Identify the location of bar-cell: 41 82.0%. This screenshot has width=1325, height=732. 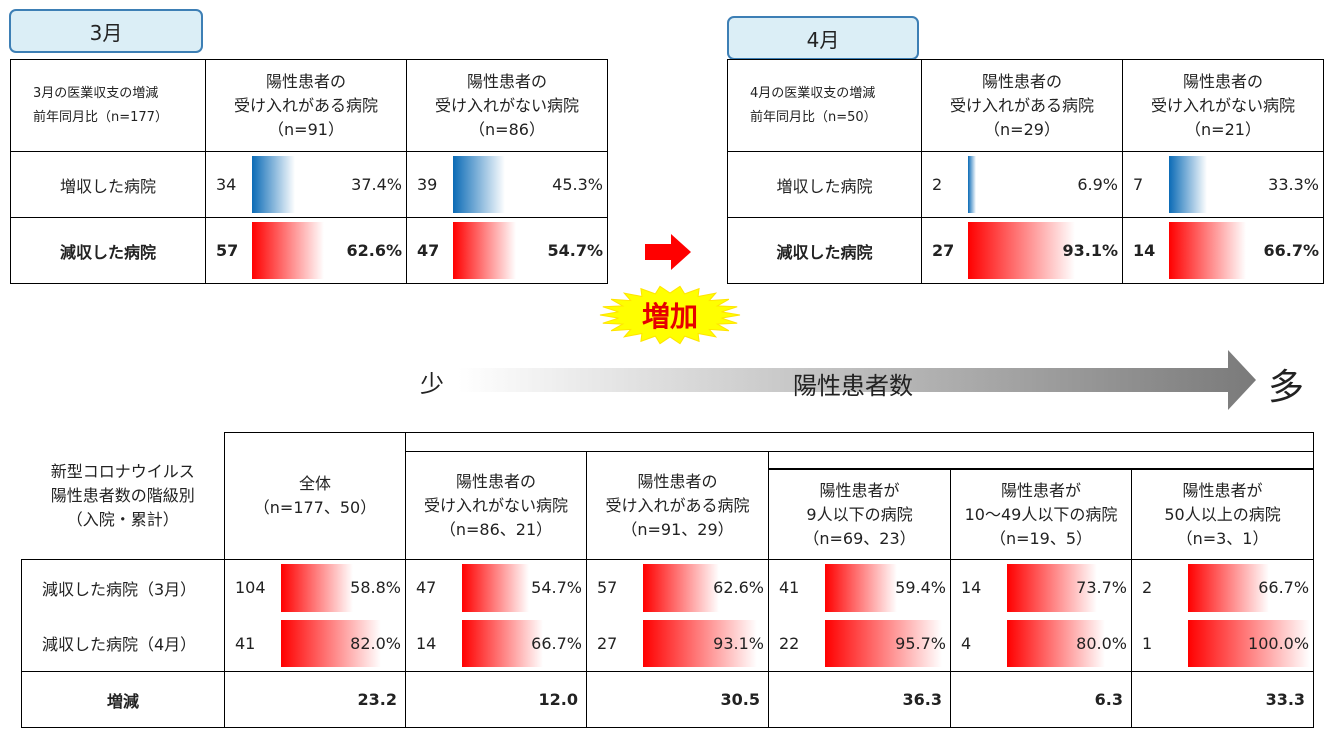
(315, 643).